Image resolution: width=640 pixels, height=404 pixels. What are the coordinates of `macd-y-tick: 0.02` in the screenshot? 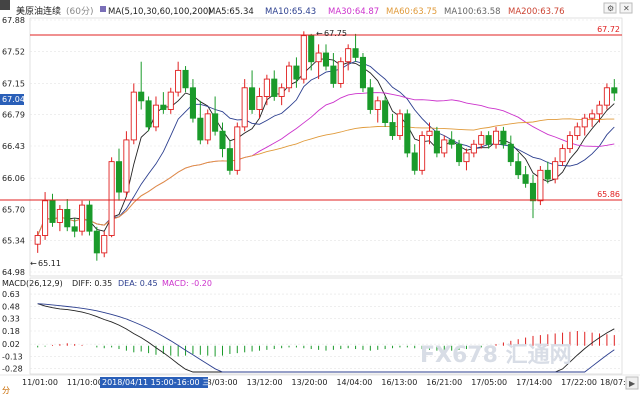 It's located at (11, 344).